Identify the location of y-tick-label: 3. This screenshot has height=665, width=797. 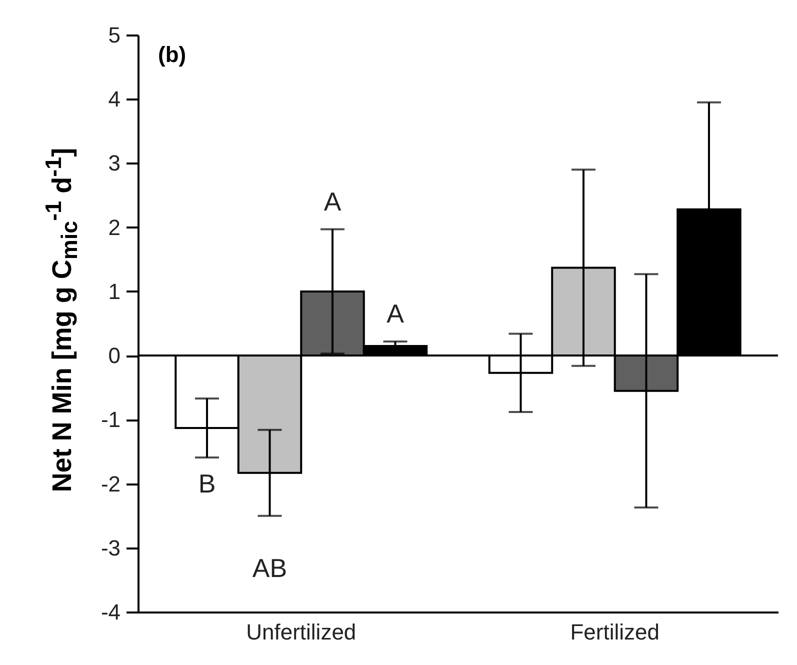
(114, 163).